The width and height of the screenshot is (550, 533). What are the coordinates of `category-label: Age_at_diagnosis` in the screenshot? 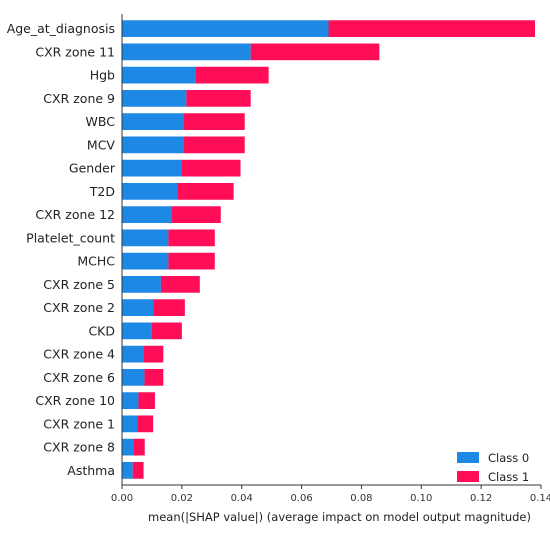 It's located at (61, 28).